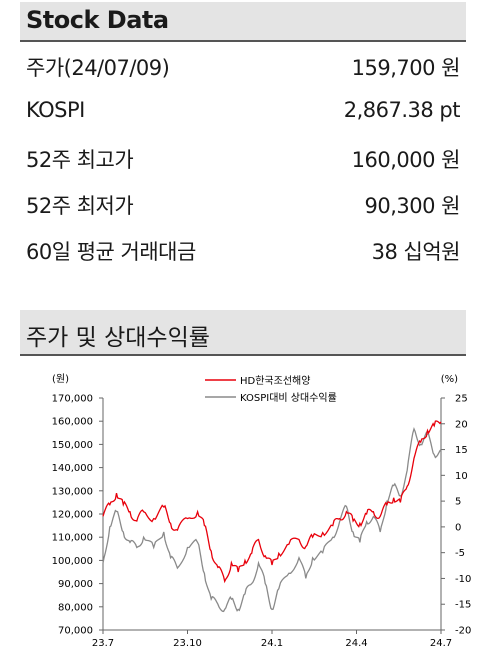 Image resolution: width=481 pixels, height=672 pixels. What do you see at coordinates (72, 468) in the screenshot?
I see `left-axis-tick-label: 140,000` at bounding box center [72, 468].